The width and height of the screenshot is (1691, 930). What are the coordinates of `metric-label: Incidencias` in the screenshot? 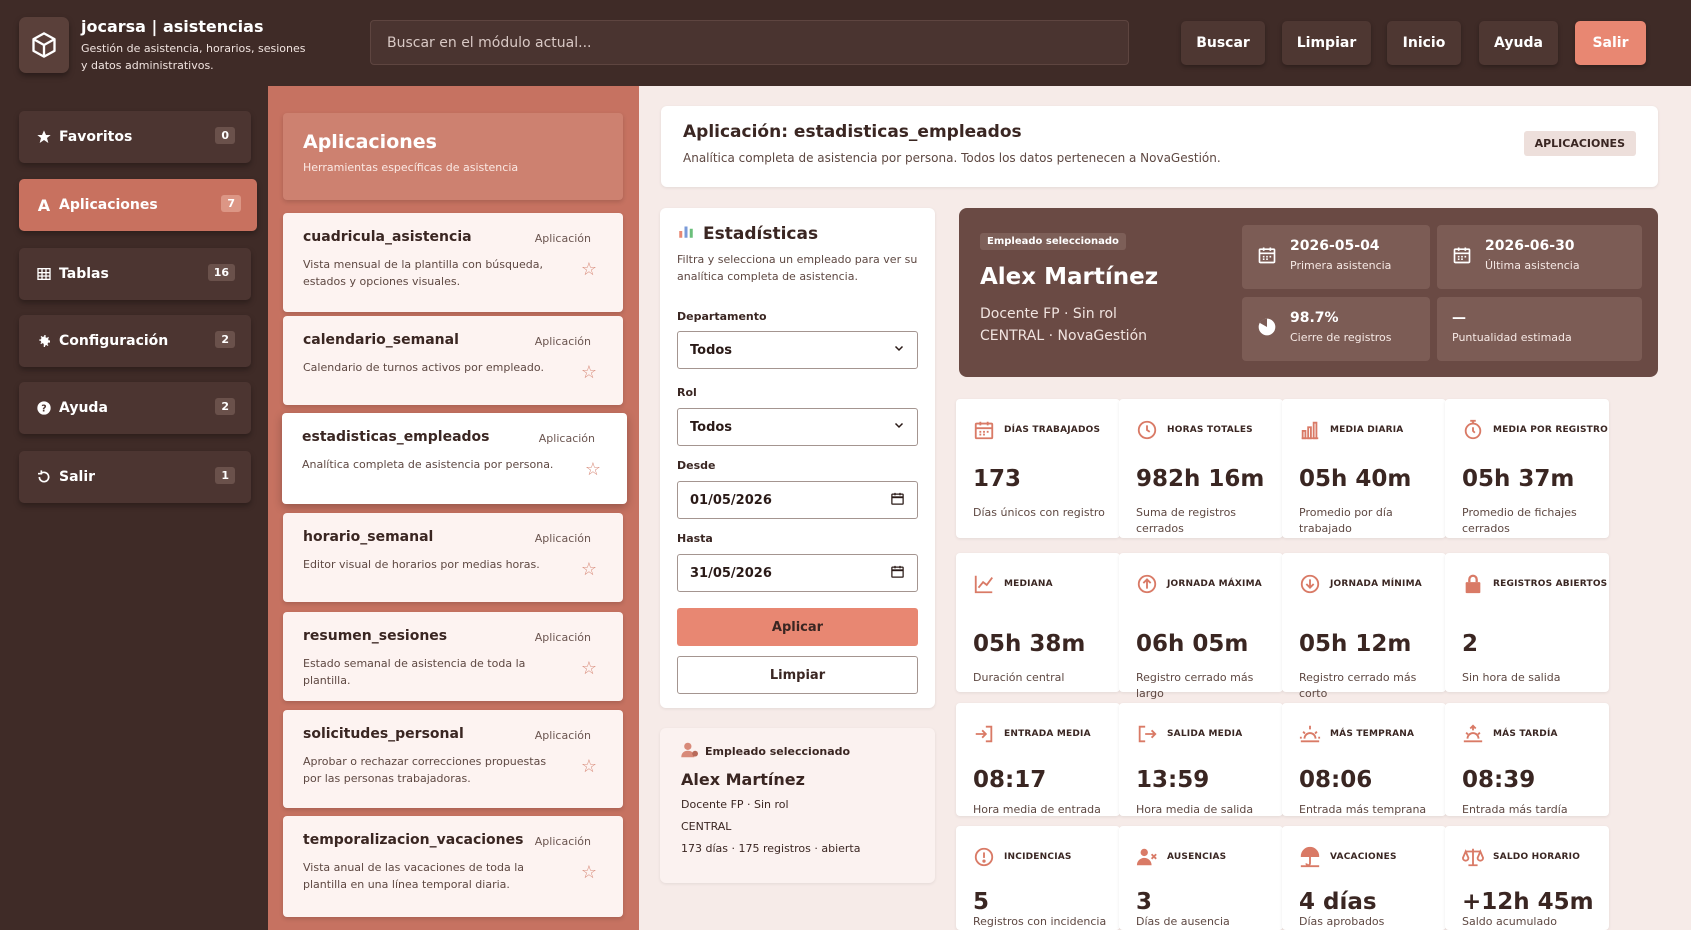 It's located at (1038, 857).